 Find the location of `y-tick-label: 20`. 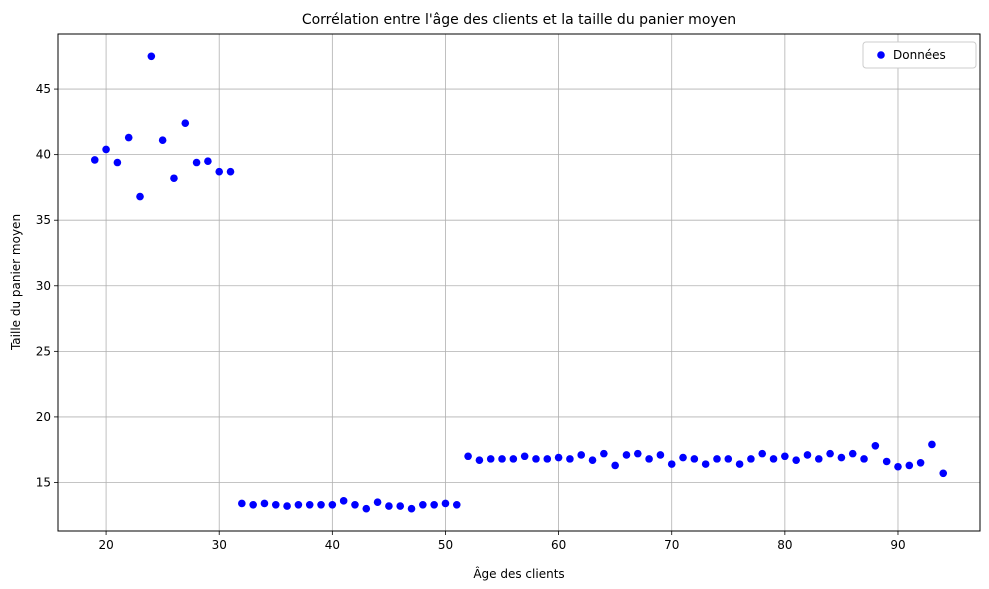

y-tick-label: 20 is located at coordinates (43, 417).